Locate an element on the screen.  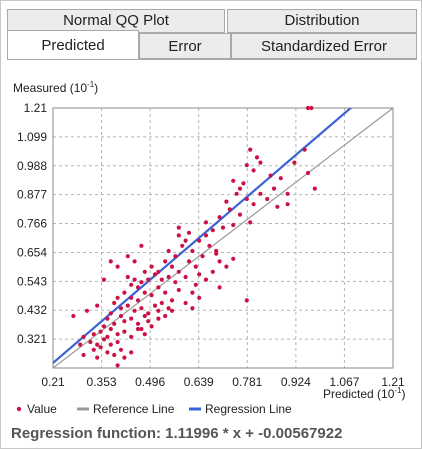
y-tick-label: 0.877 is located at coordinates (32, 195).